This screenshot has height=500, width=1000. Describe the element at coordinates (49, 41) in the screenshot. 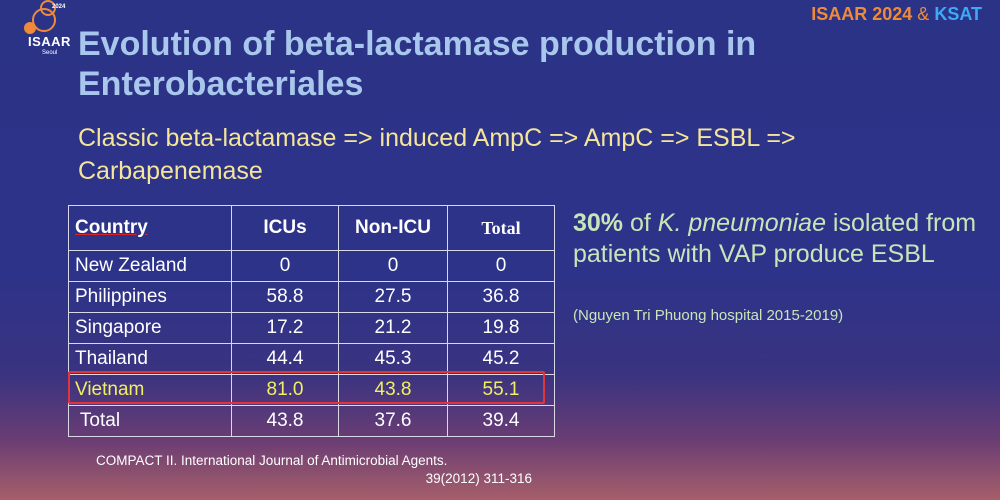

I see `logo-name: ISAAR` at that location.